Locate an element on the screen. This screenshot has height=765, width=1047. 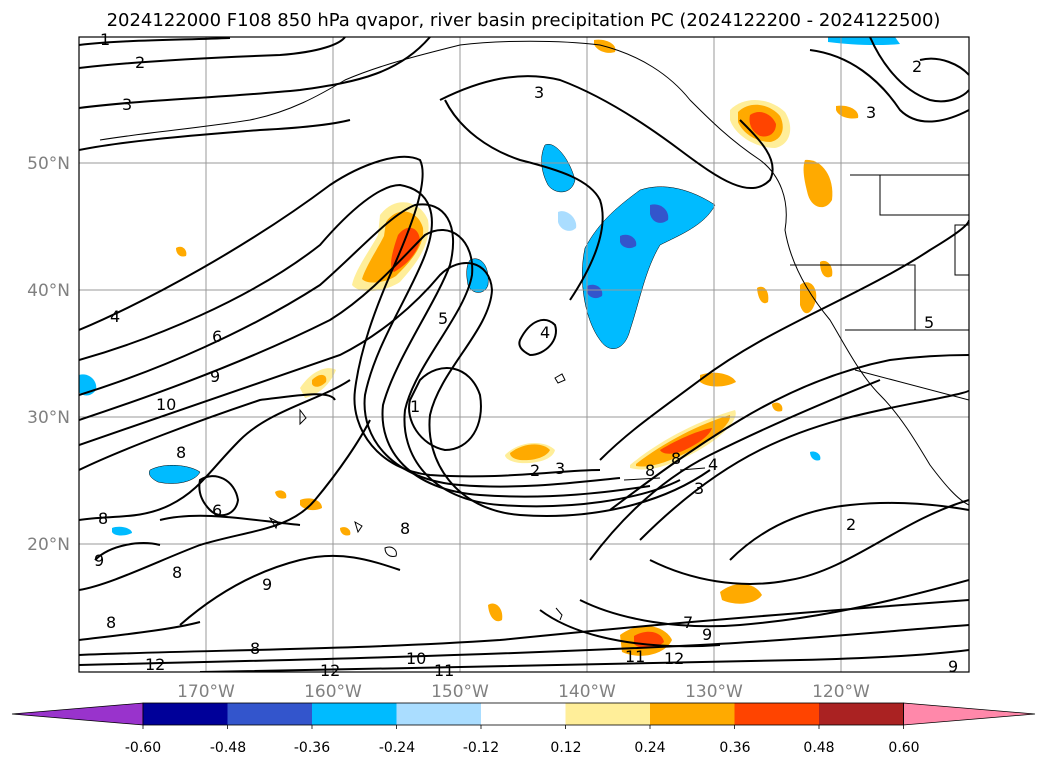
colorbar is located at coordinates (523, 715).